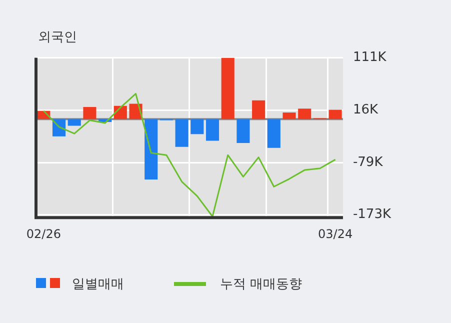 The image size is (451, 323). I want to click on legend-label: 누적 매매동향, so click(261, 284).